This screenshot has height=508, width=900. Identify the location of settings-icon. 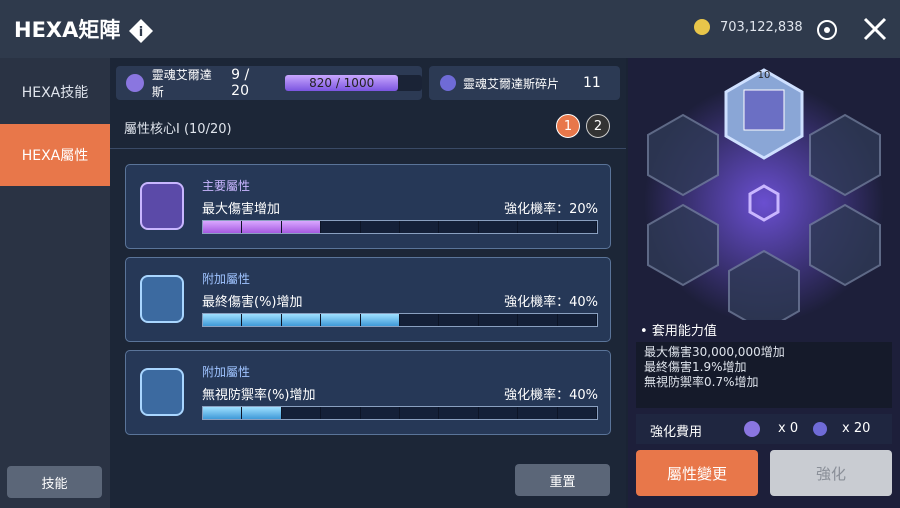
(827, 29).